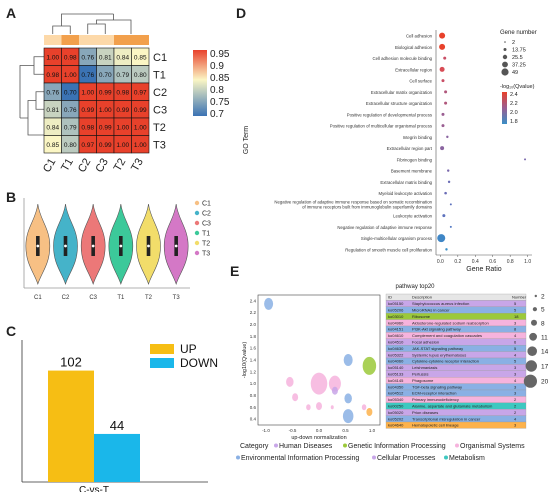  I want to click on pathway-size-legend-label: 5, so click(543, 310).